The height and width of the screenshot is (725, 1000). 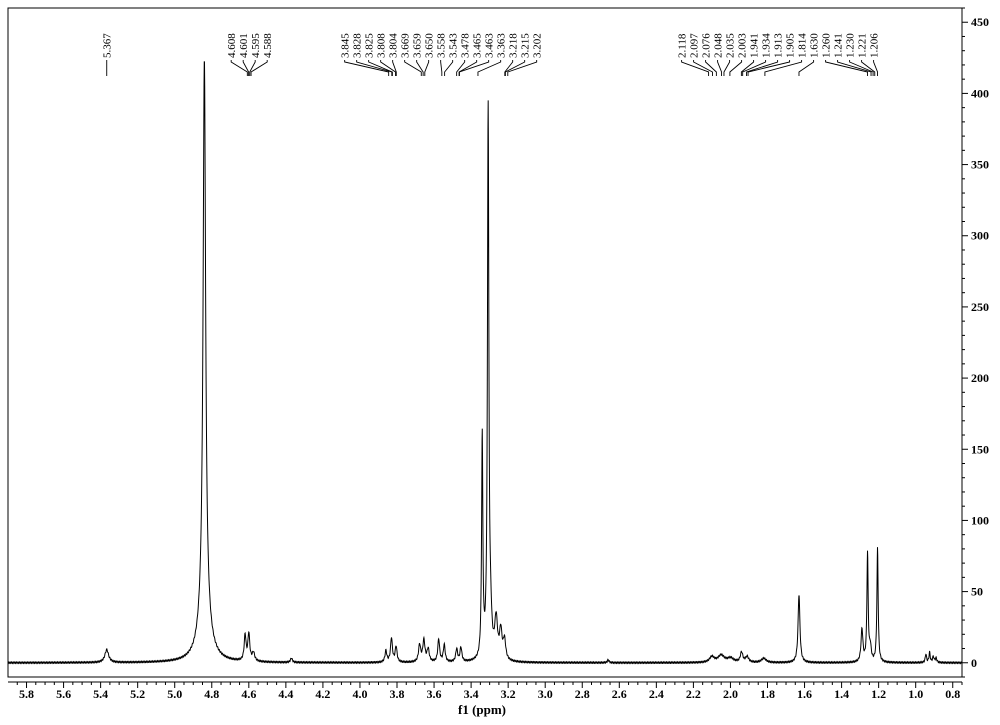 What do you see at coordinates (490, 45) in the screenshot?
I see `peak-label: 3.463` at bounding box center [490, 45].